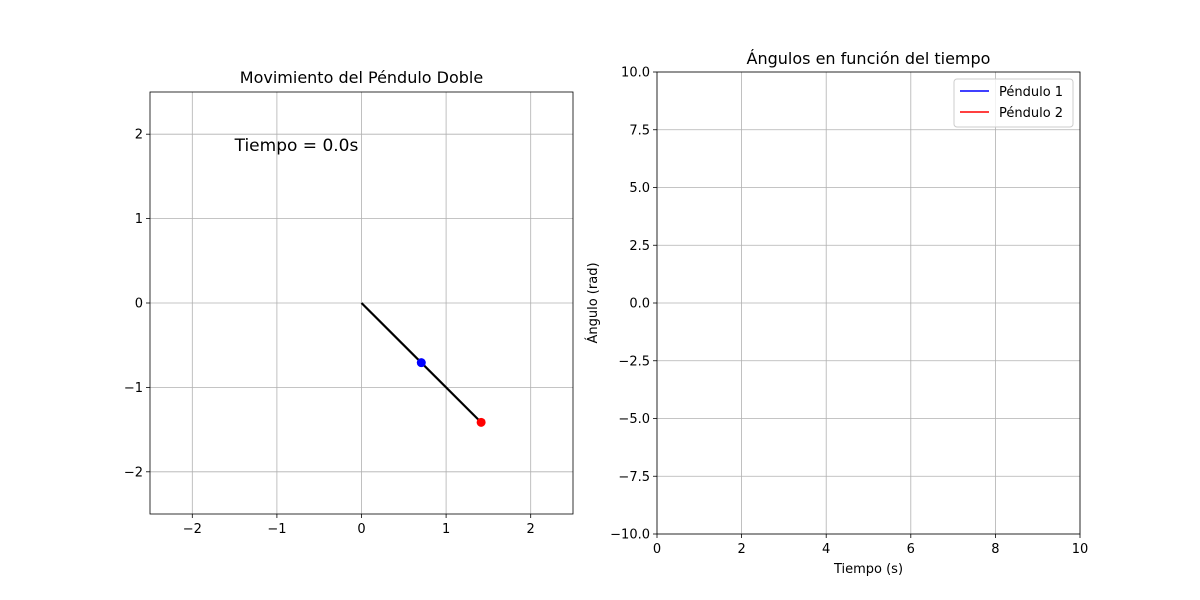 Image resolution: width=1200 pixels, height=600 pixels. I want to click on legend-label-pendulo-1: Péndulo 1, so click(1031, 92).